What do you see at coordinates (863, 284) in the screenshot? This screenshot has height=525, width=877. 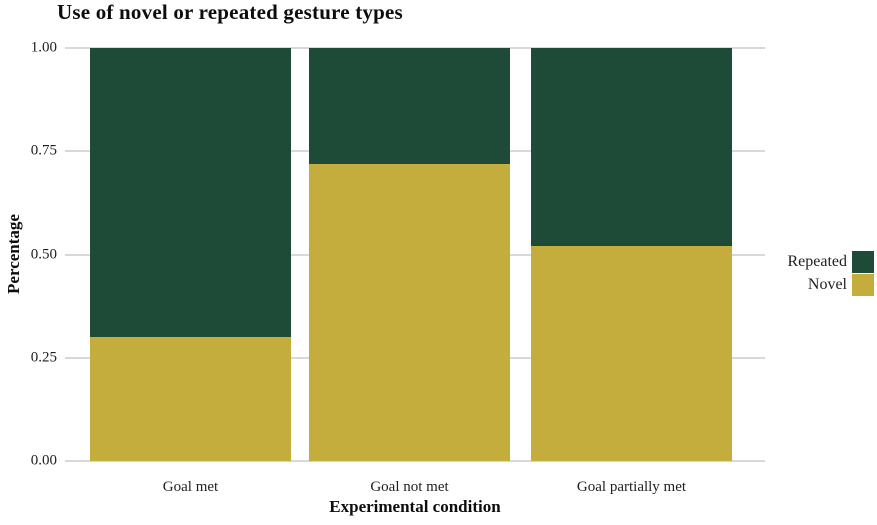 I see `legend-swatch-novel` at bounding box center [863, 284].